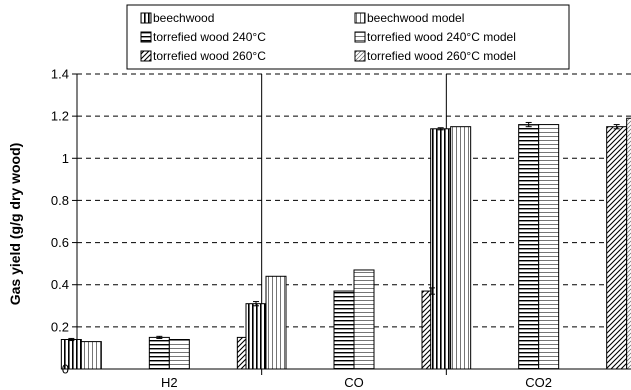  I want to click on legend-label: torrefied wood 240°C model, so click(441, 37).